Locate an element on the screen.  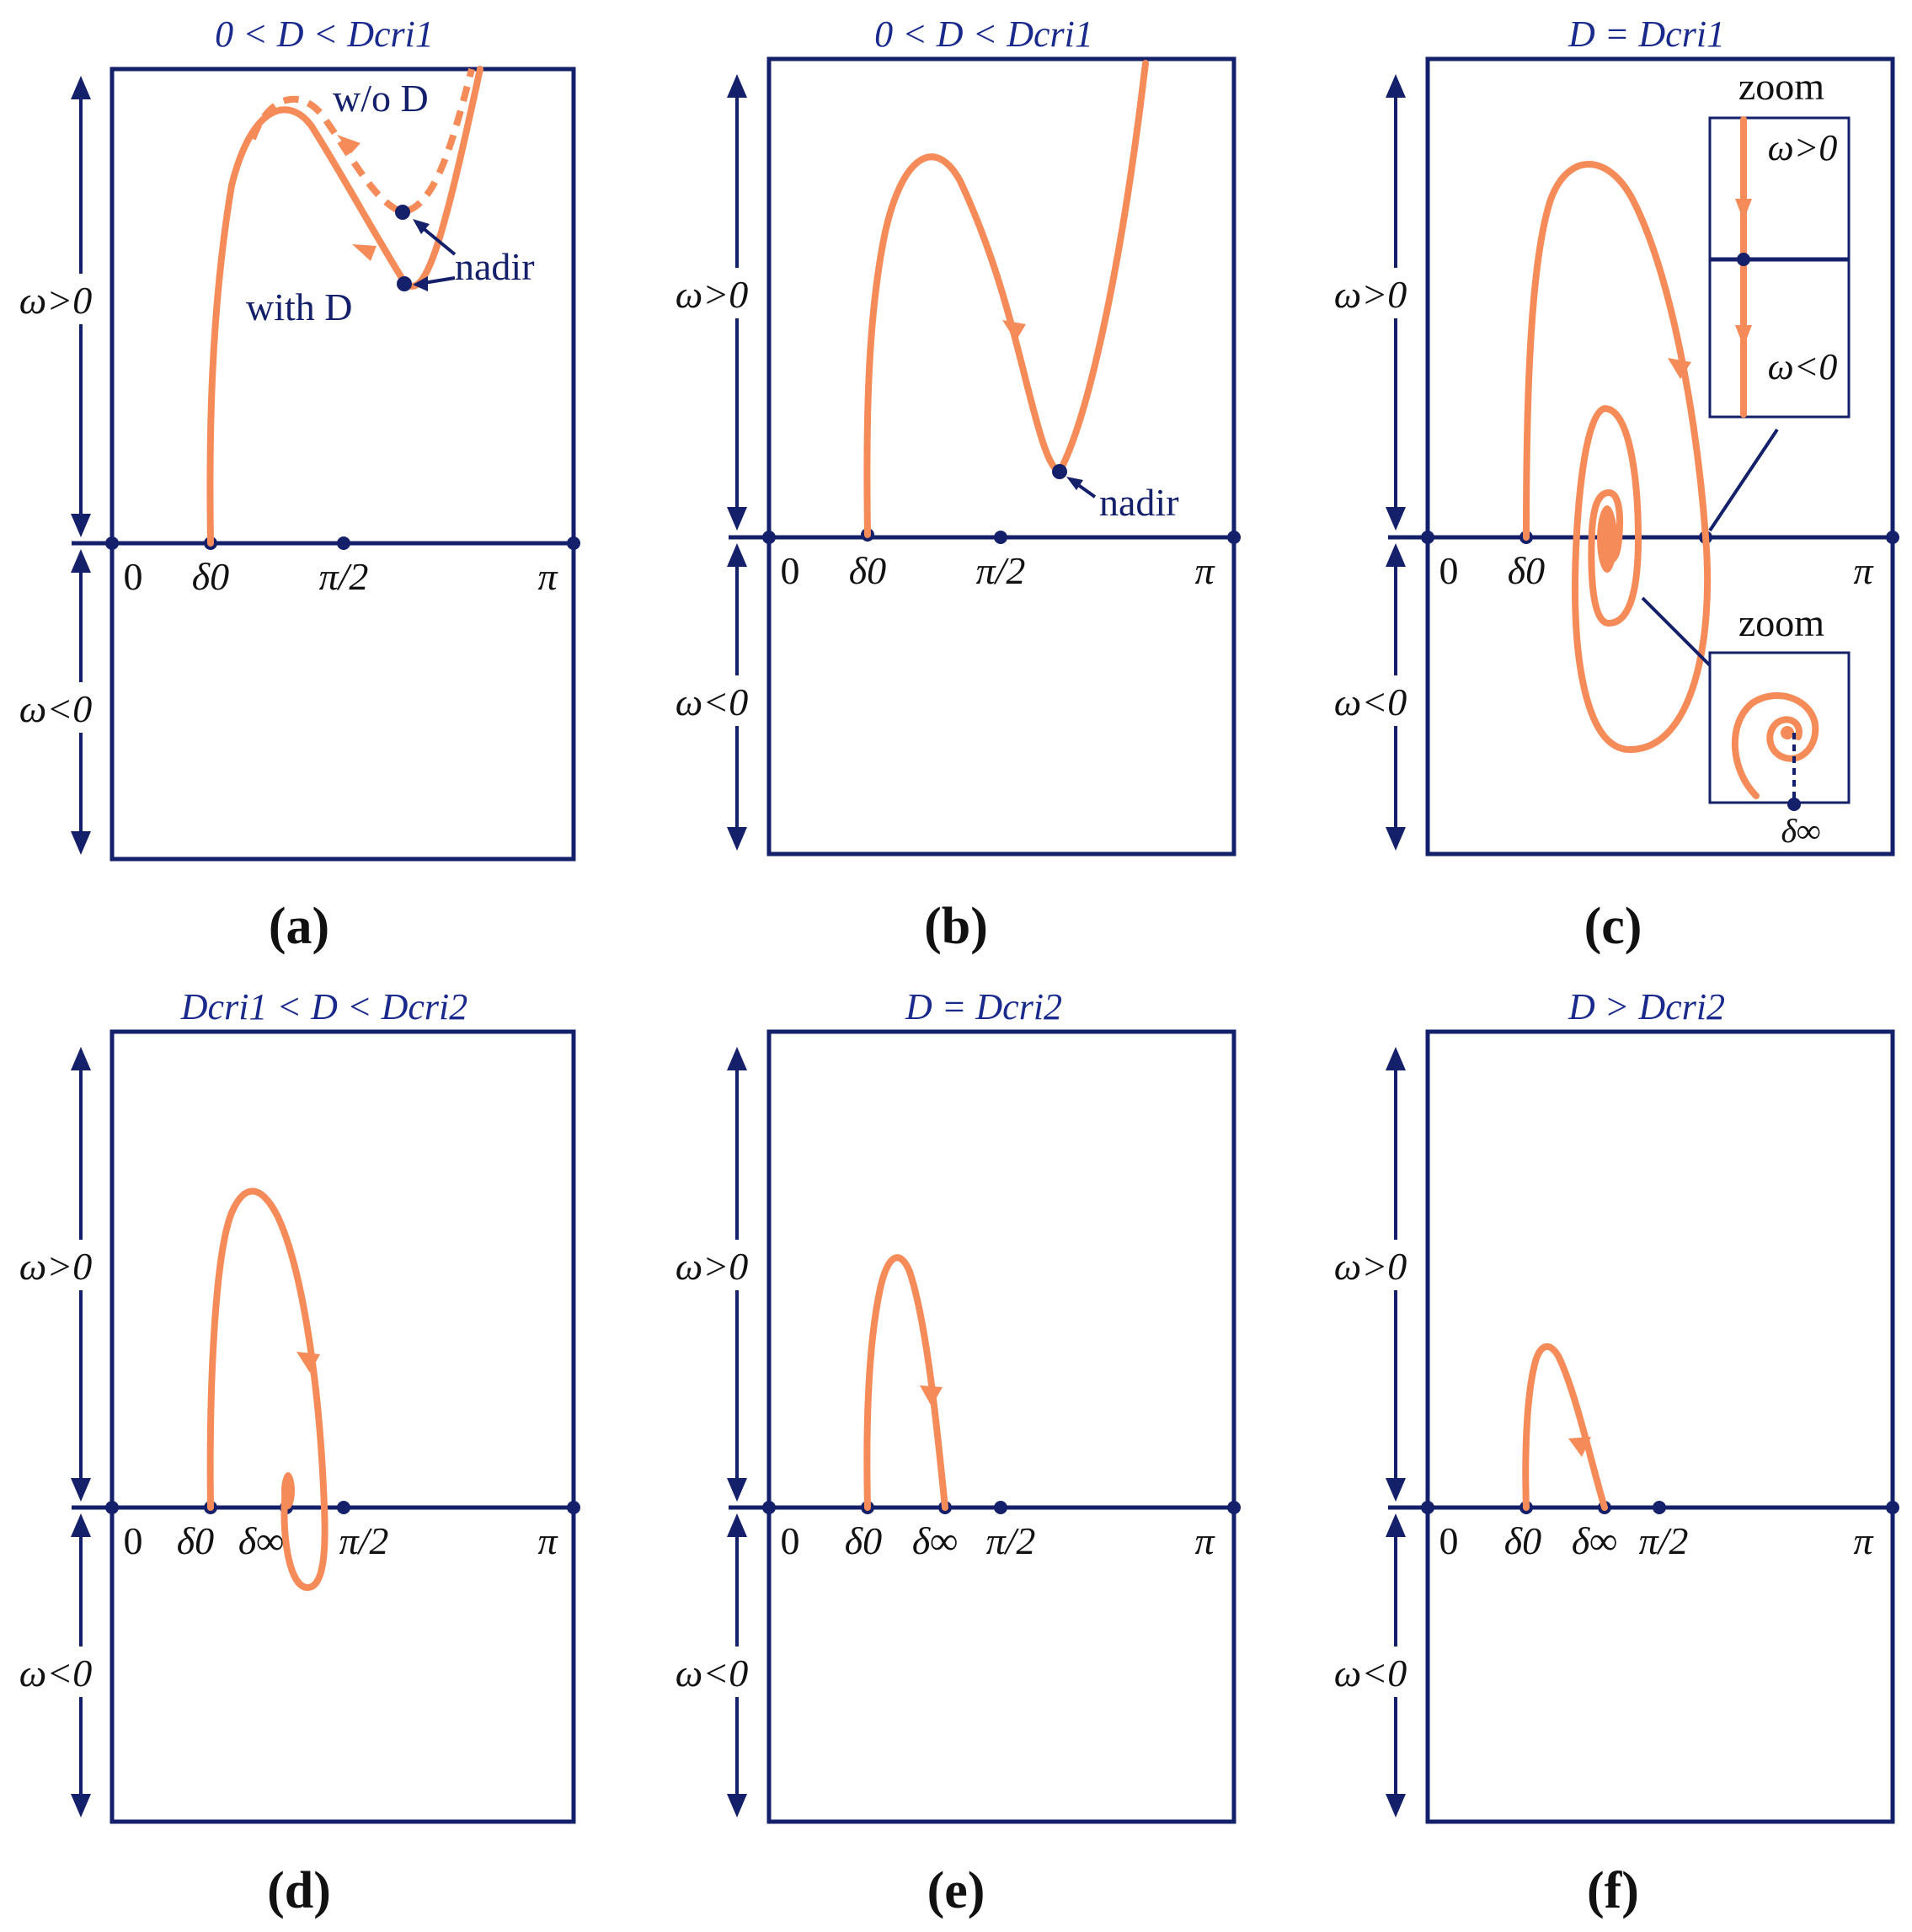
panel-c-frame is located at coordinates (1660, 456).